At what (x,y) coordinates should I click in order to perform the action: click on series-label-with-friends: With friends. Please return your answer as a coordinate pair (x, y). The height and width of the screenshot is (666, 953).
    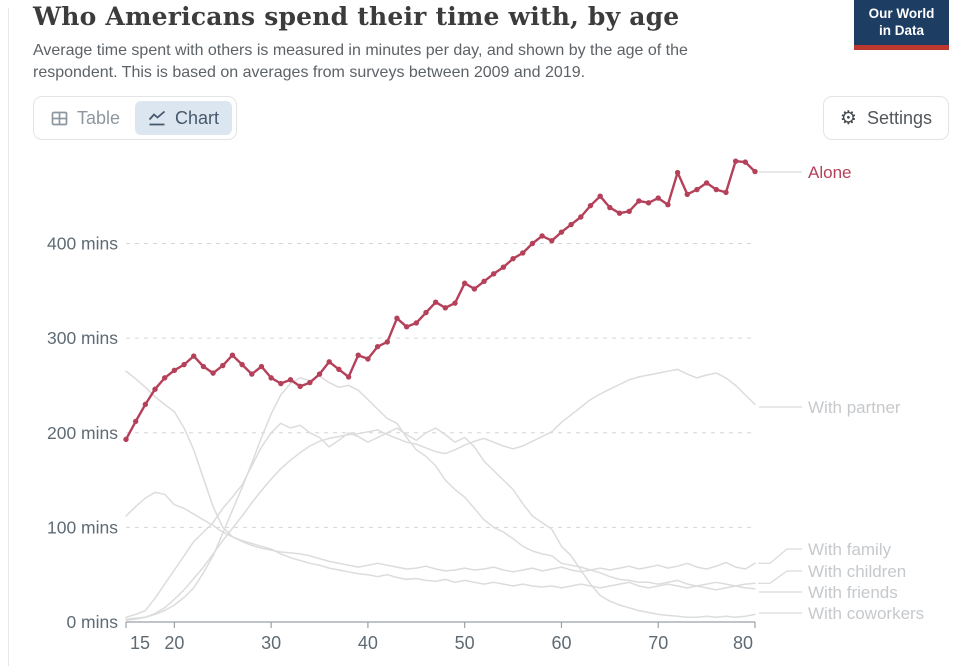
    Looking at the image, I should click on (853, 592).